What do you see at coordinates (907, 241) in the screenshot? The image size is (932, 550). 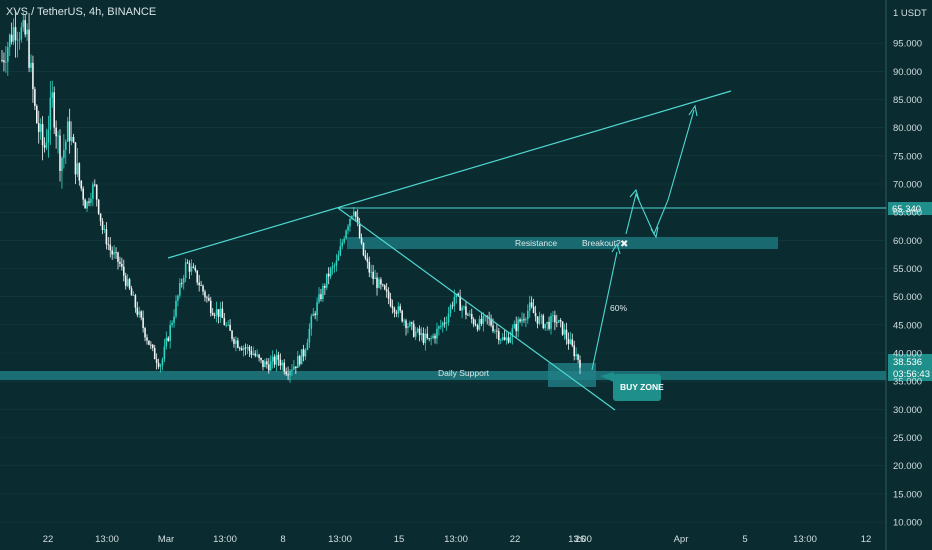 I see `y-tick-label: 60.000` at bounding box center [907, 241].